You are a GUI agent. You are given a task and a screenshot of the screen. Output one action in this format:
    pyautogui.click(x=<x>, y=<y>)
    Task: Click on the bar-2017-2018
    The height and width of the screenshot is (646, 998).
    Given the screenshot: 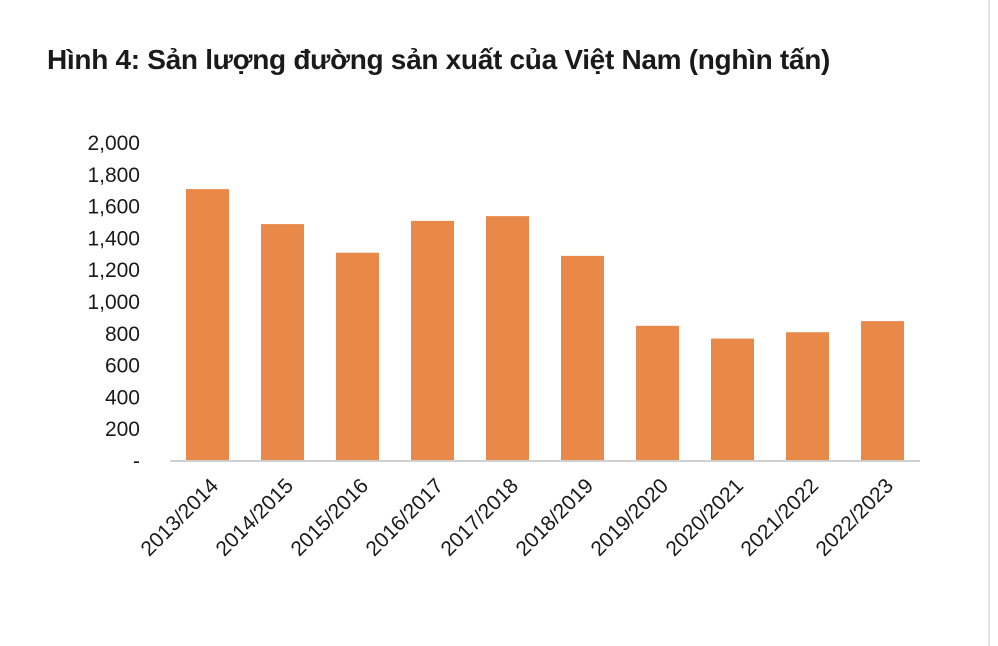 What is the action you would take?
    pyautogui.click(x=507, y=338)
    